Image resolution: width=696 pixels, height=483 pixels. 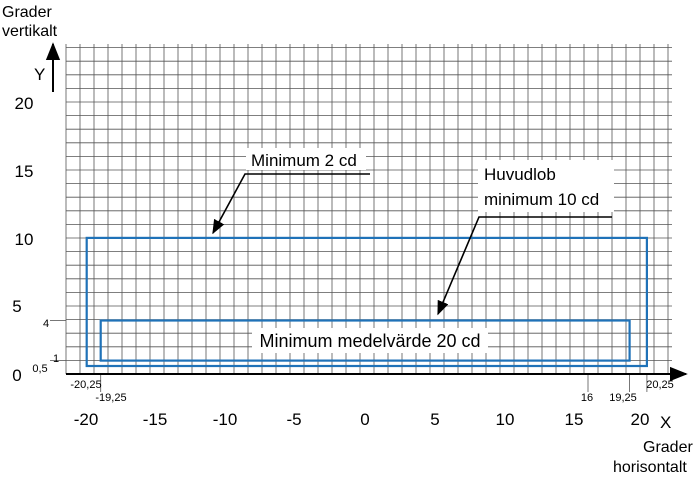 I want to click on y-tick-label: 15, so click(x=24, y=171).